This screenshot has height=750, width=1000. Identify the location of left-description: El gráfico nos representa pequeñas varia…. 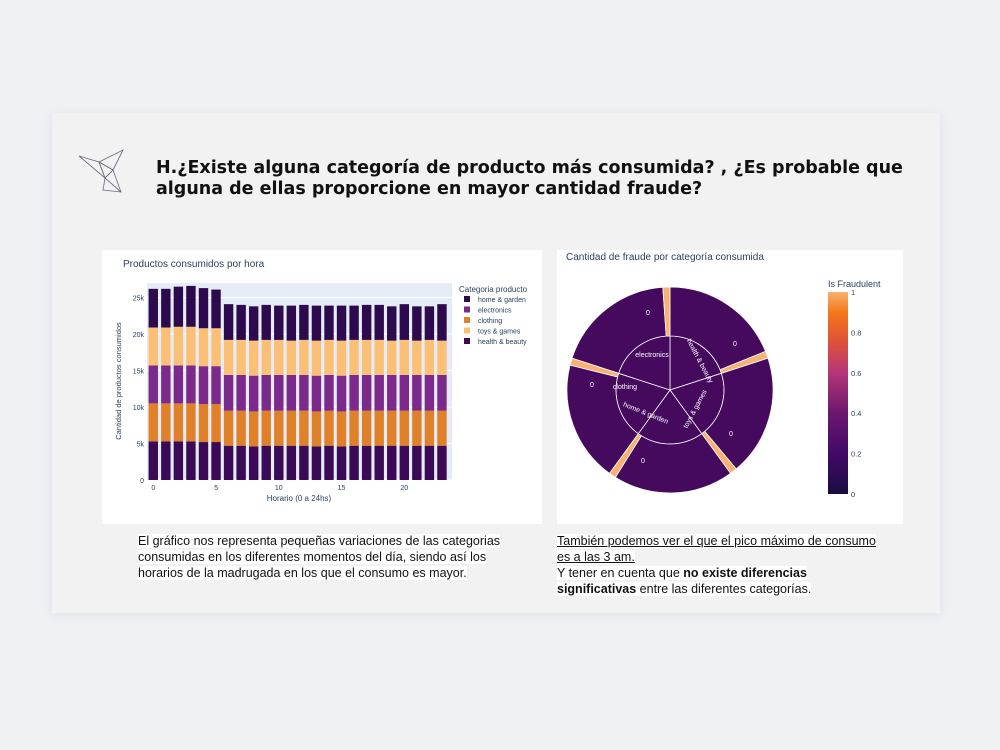
(328, 557).